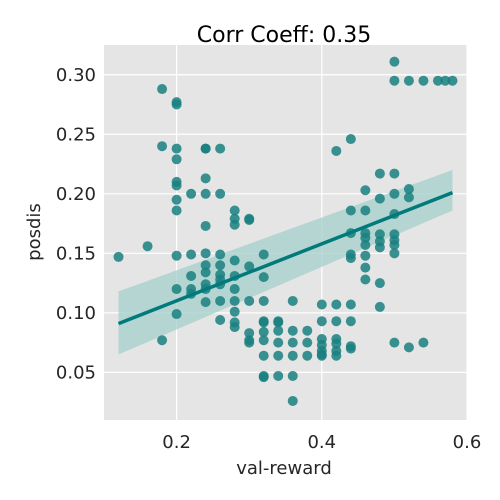 This screenshot has height=500, width=500. I want to click on chart-title: Corr Coeff: 0.35, so click(284, 35).